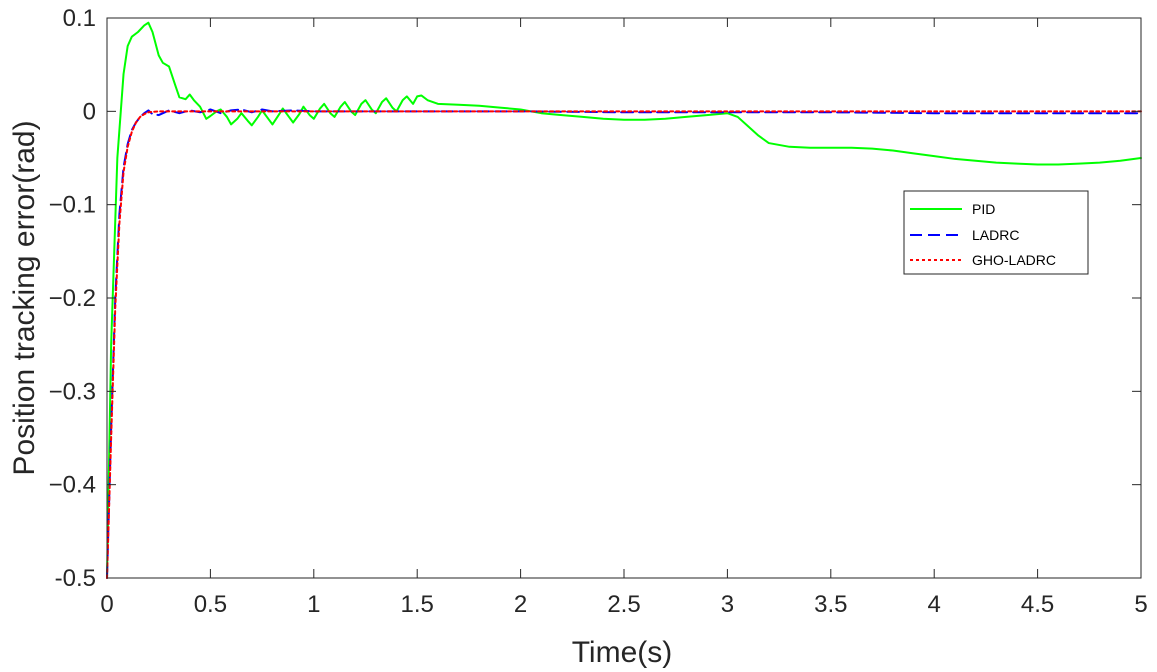 This screenshot has height=672, width=1157. I want to click on x-tick-label: 2.5, so click(623, 604).